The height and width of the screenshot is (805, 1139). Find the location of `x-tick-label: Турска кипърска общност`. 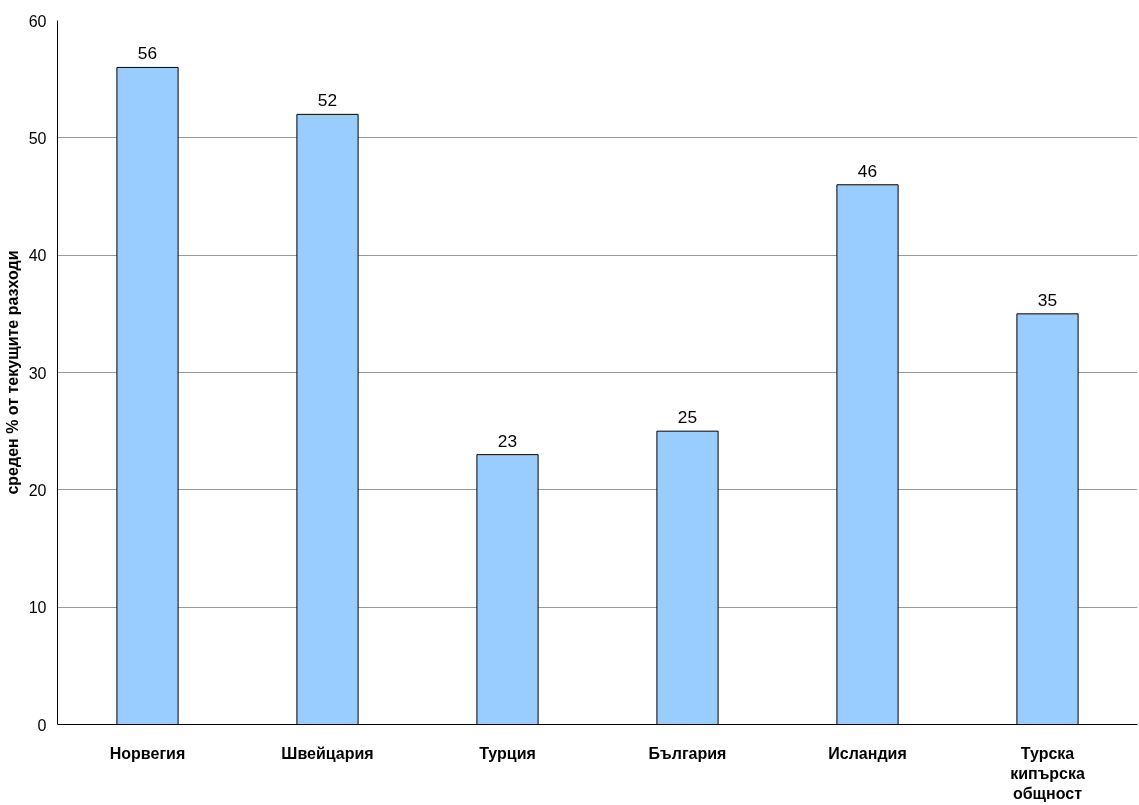

x-tick-label: Турска кипърска общност is located at coordinates (1047, 773).